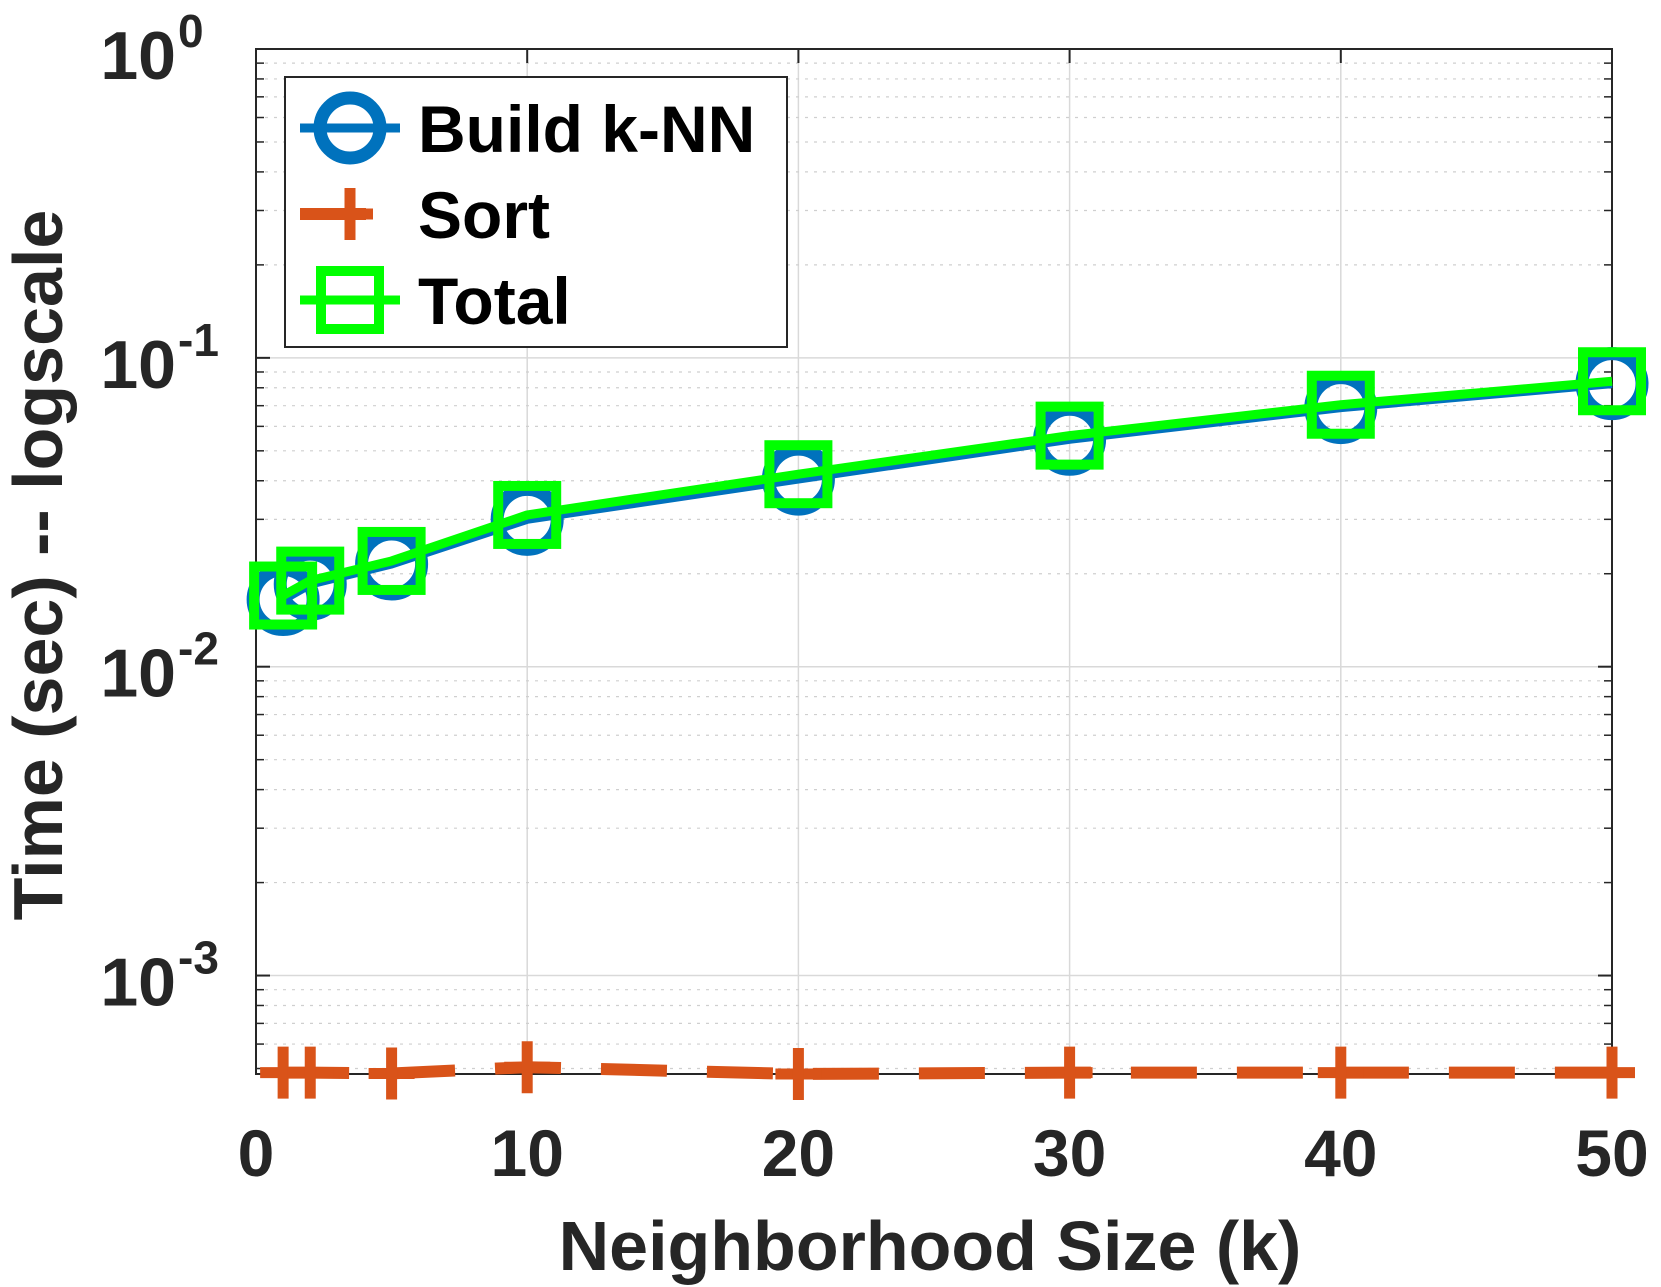  Describe the element at coordinates (586, 129) in the screenshot. I see `legend-label: Build k-NN` at that location.